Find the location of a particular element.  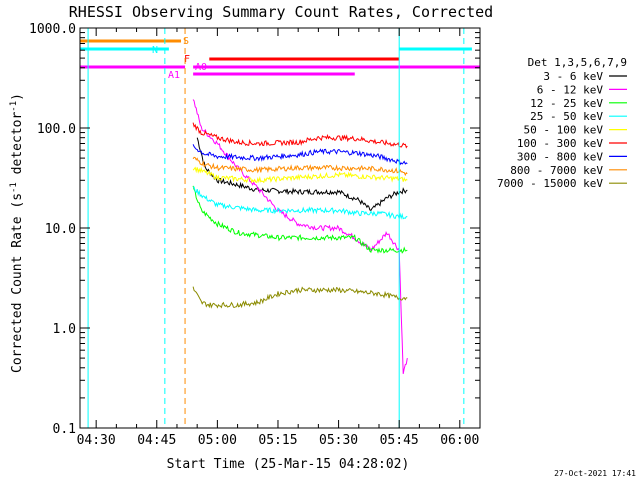

flag-label: A1 is located at coordinates (174, 75).